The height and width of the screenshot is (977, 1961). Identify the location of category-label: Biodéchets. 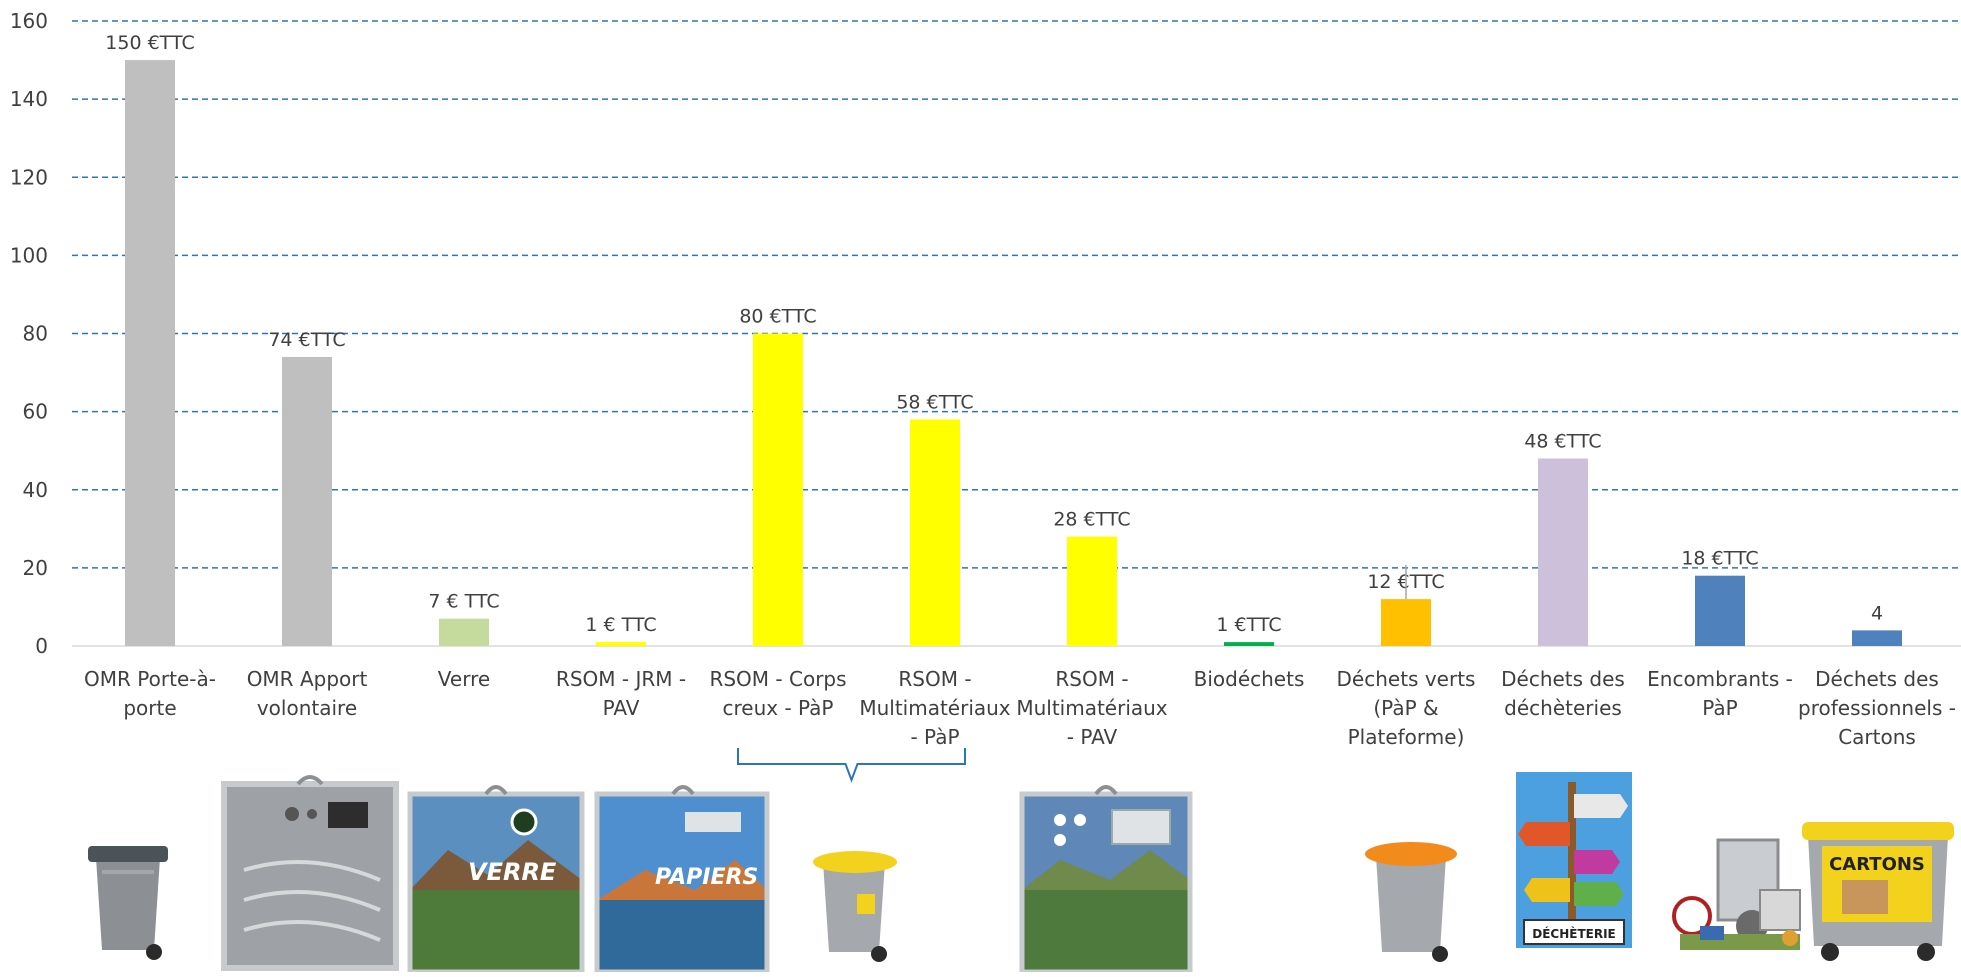
(1249, 679).